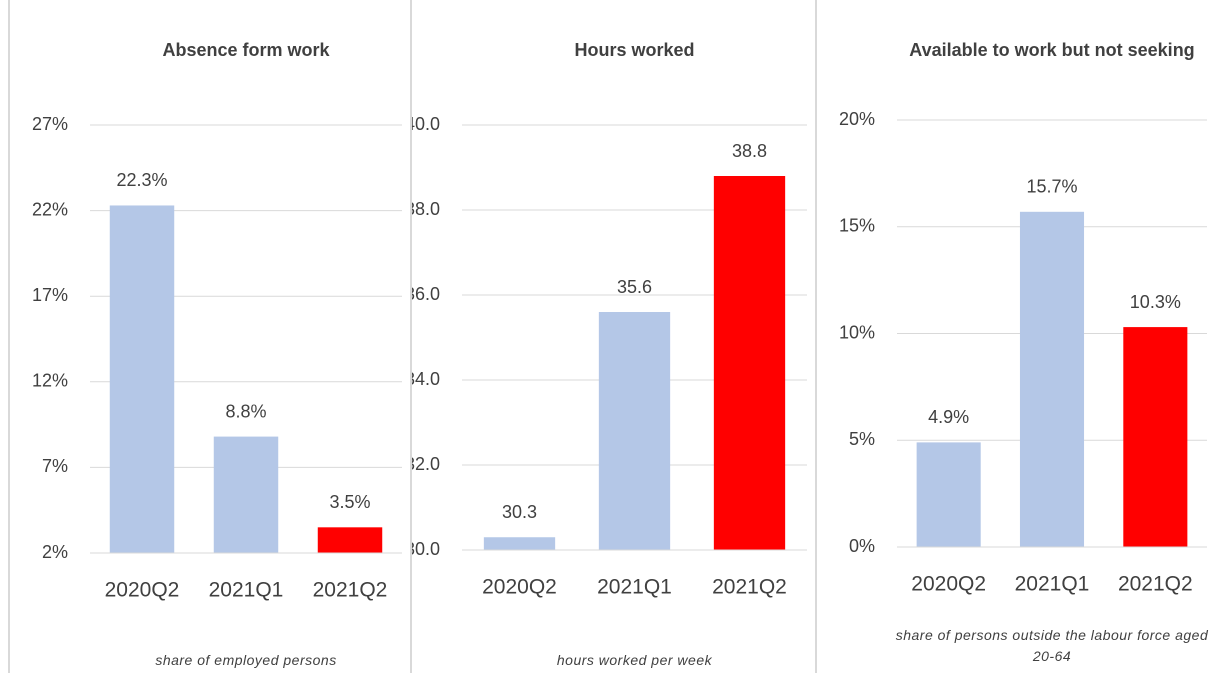  Describe the element at coordinates (426, 549) in the screenshot. I see `y-tick-label: 30.0` at that location.